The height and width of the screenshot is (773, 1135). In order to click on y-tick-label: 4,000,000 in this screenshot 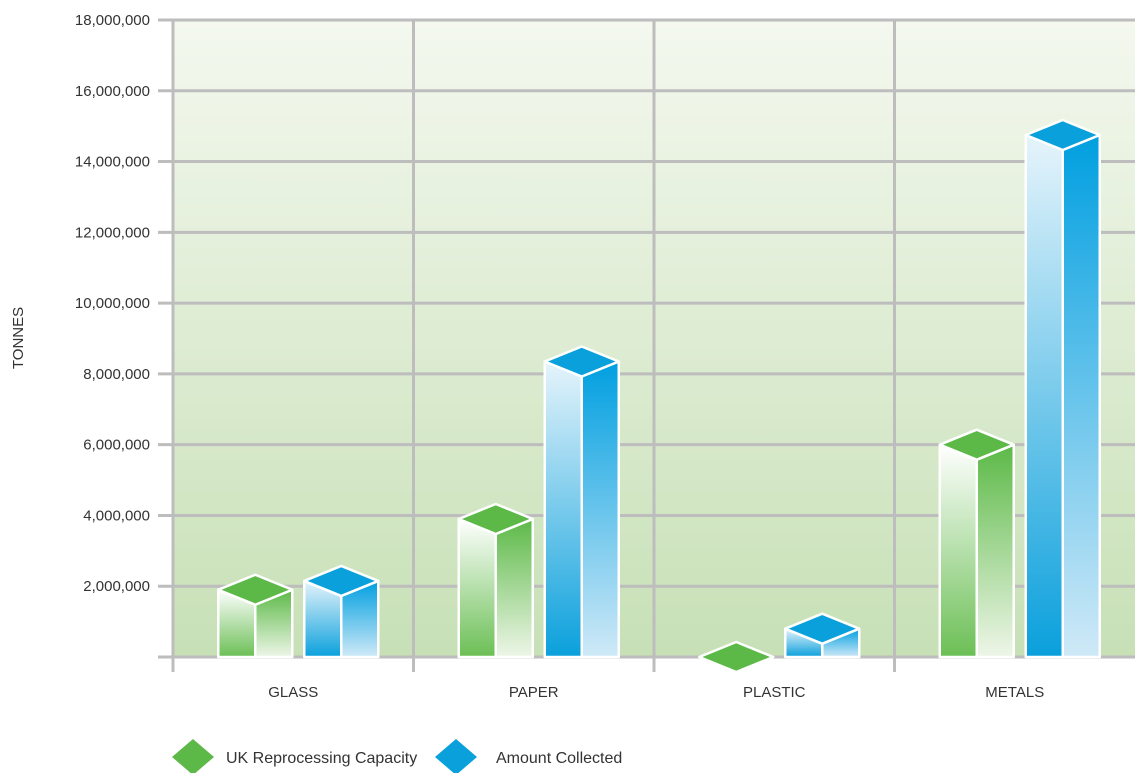, I will do `click(116, 515)`.